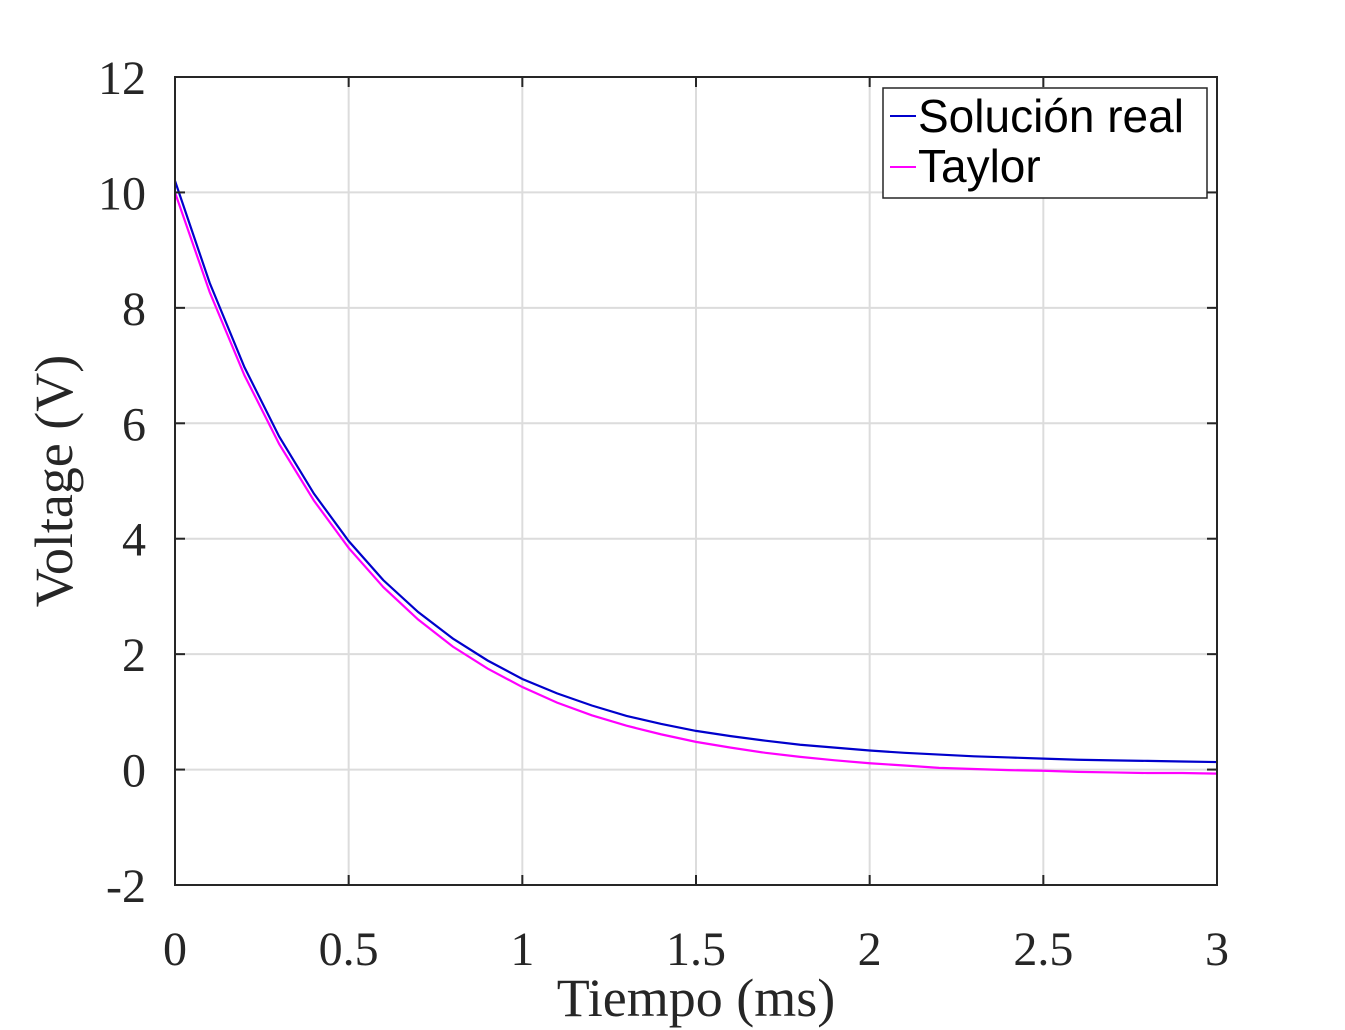 This screenshot has width=1345, height=1030. I want to click on x-tick-label: 0, so click(175, 949).